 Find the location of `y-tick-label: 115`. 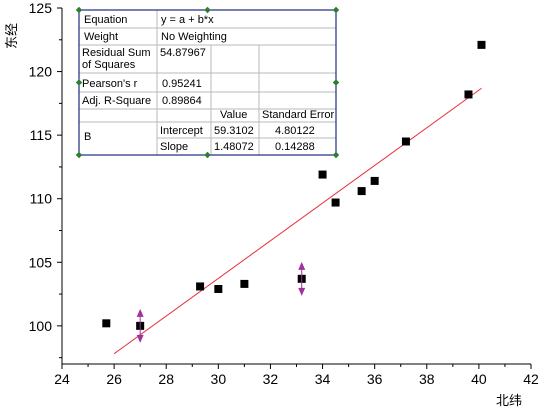

y-tick-label: 115 is located at coordinates (41, 135).